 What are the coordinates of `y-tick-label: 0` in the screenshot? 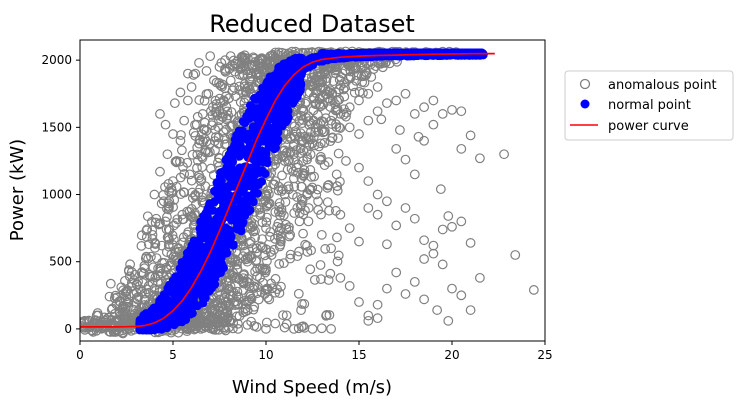 It's located at (68, 329).